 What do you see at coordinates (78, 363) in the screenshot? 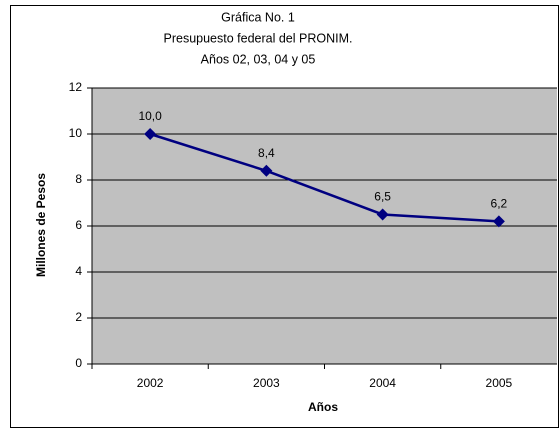
I see `y-tick-label: 0` at bounding box center [78, 363].